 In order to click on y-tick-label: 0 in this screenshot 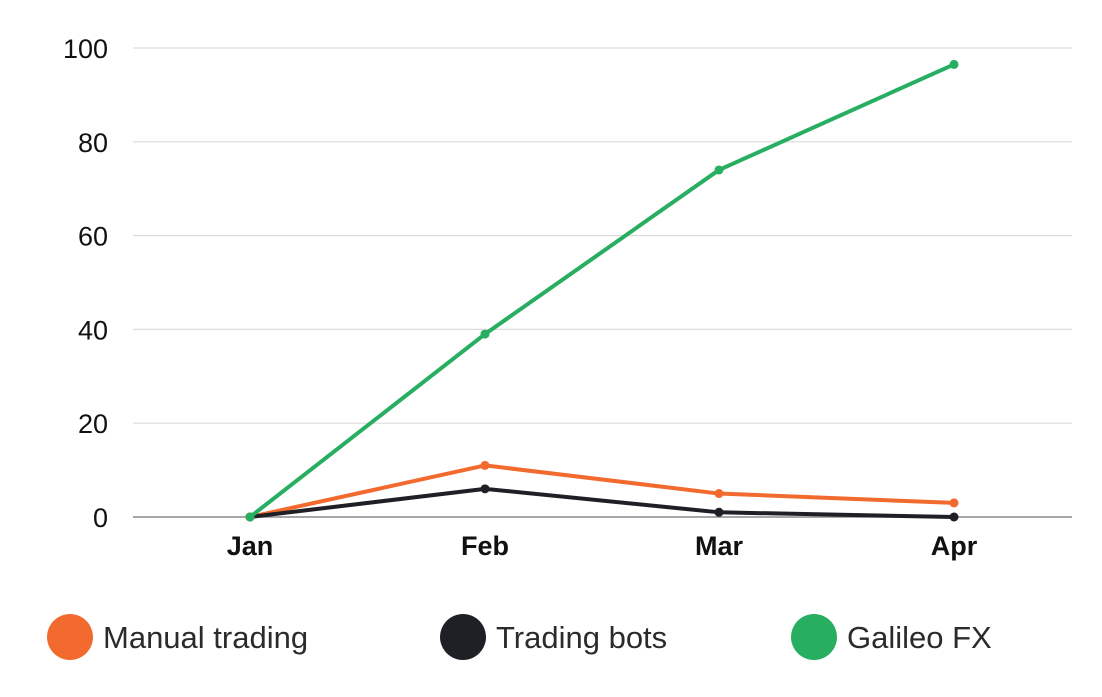, I will do `click(100, 518)`.